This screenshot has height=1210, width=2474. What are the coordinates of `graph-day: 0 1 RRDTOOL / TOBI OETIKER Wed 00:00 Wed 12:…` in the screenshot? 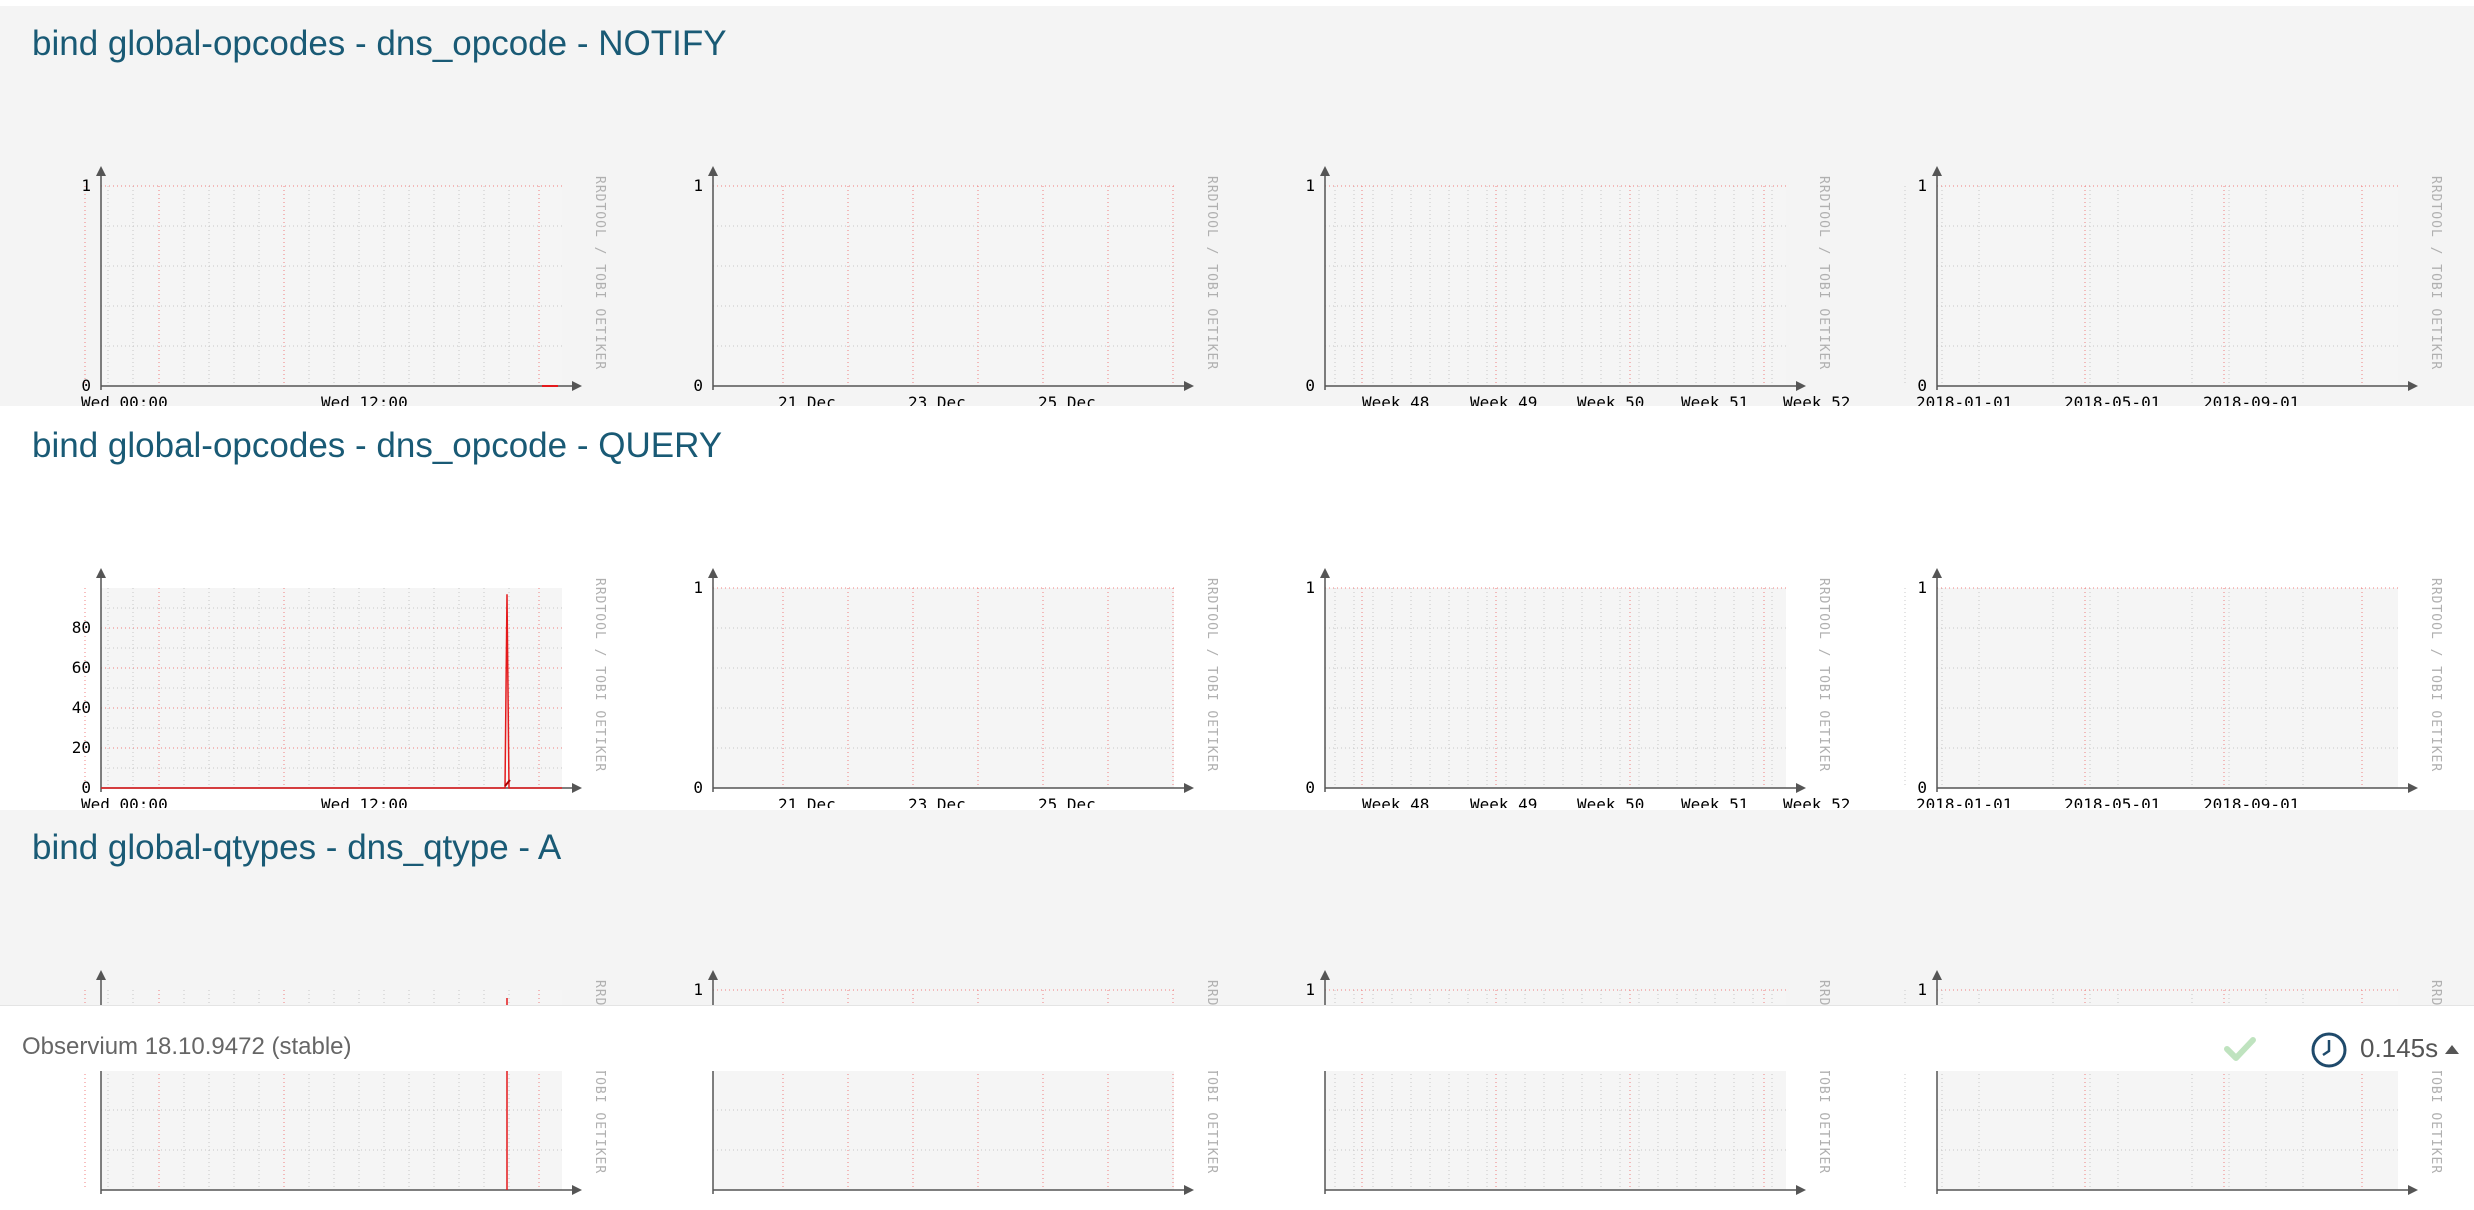 It's located at (338, 246).